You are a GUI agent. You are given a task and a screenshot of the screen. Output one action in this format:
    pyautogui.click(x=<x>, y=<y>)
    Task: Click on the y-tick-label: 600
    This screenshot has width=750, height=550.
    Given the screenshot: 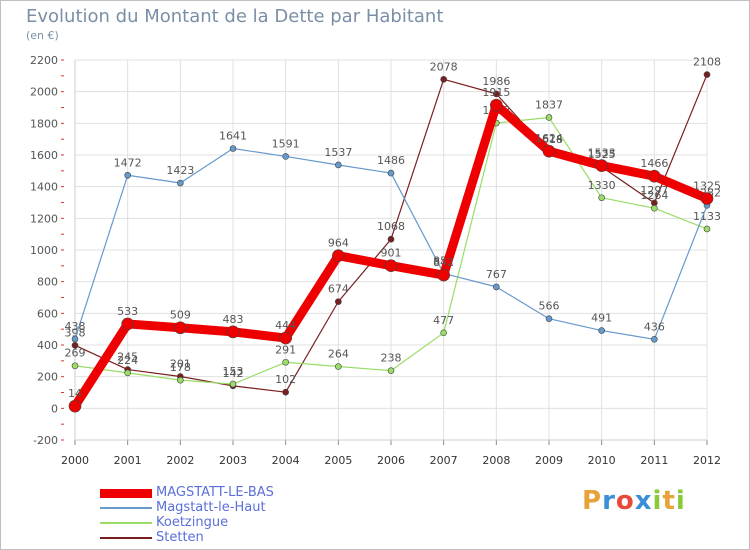 What is the action you would take?
    pyautogui.click(x=47, y=313)
    